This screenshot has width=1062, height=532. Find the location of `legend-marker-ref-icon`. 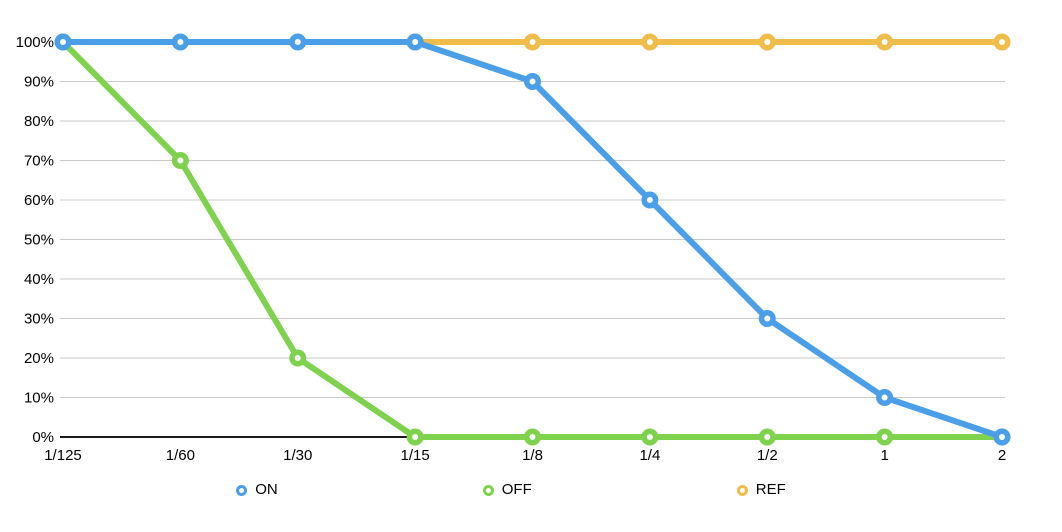

legend-marker-ref-icon is located at coordinates (742, 490).